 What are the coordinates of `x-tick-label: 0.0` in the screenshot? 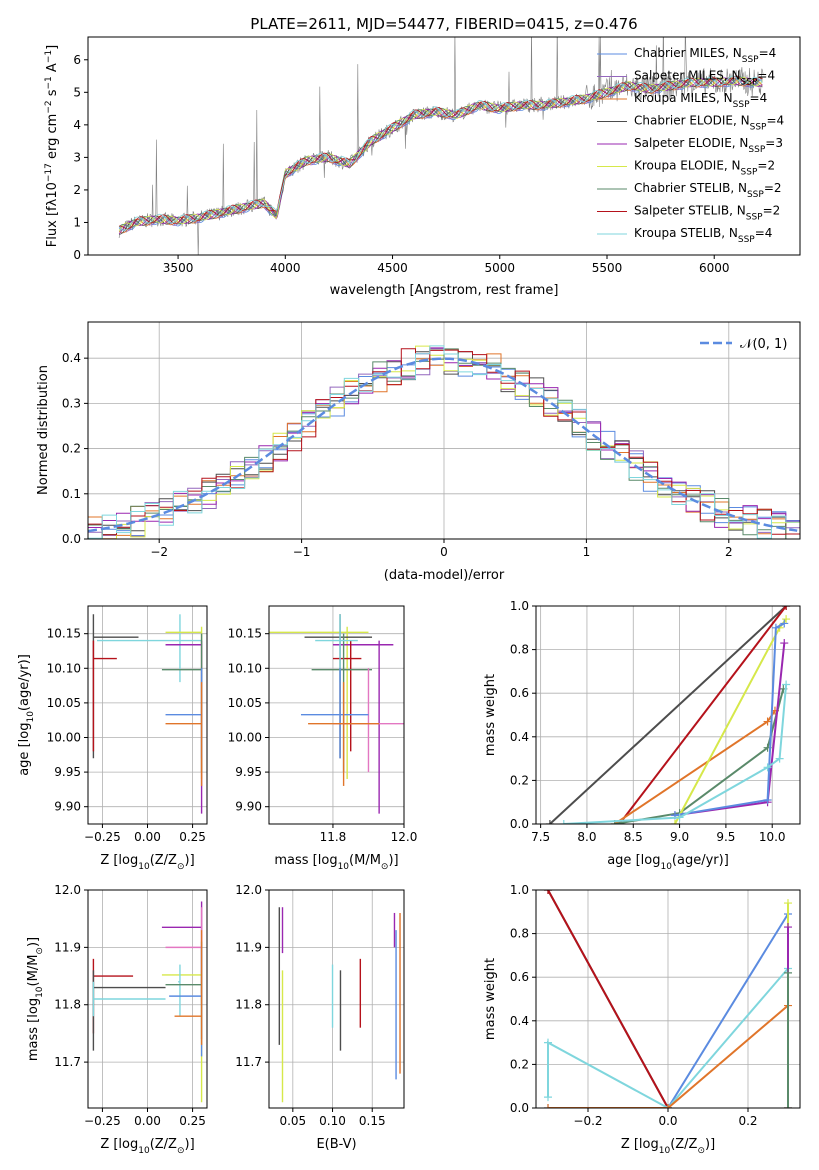 It's located at (667, 1121).